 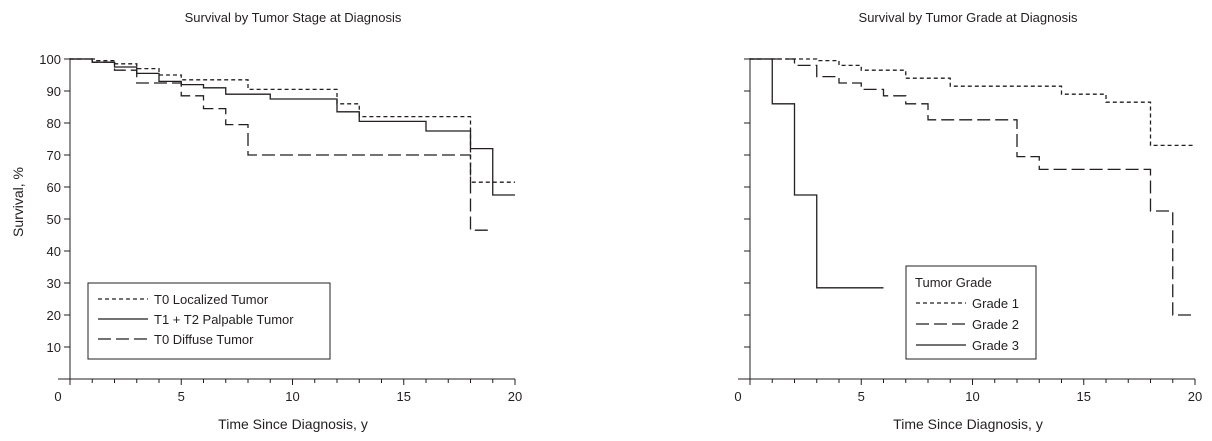 I want to click on chart-title: Survival by Tumor Stage at Diagnosis, so click(x=293, y=17).